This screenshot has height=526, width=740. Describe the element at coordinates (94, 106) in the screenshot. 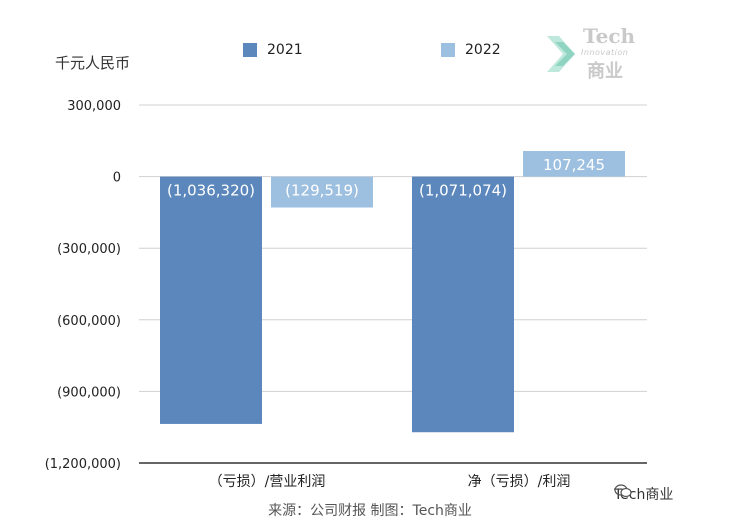

I see `y-tick-label: 300,000` at that location.